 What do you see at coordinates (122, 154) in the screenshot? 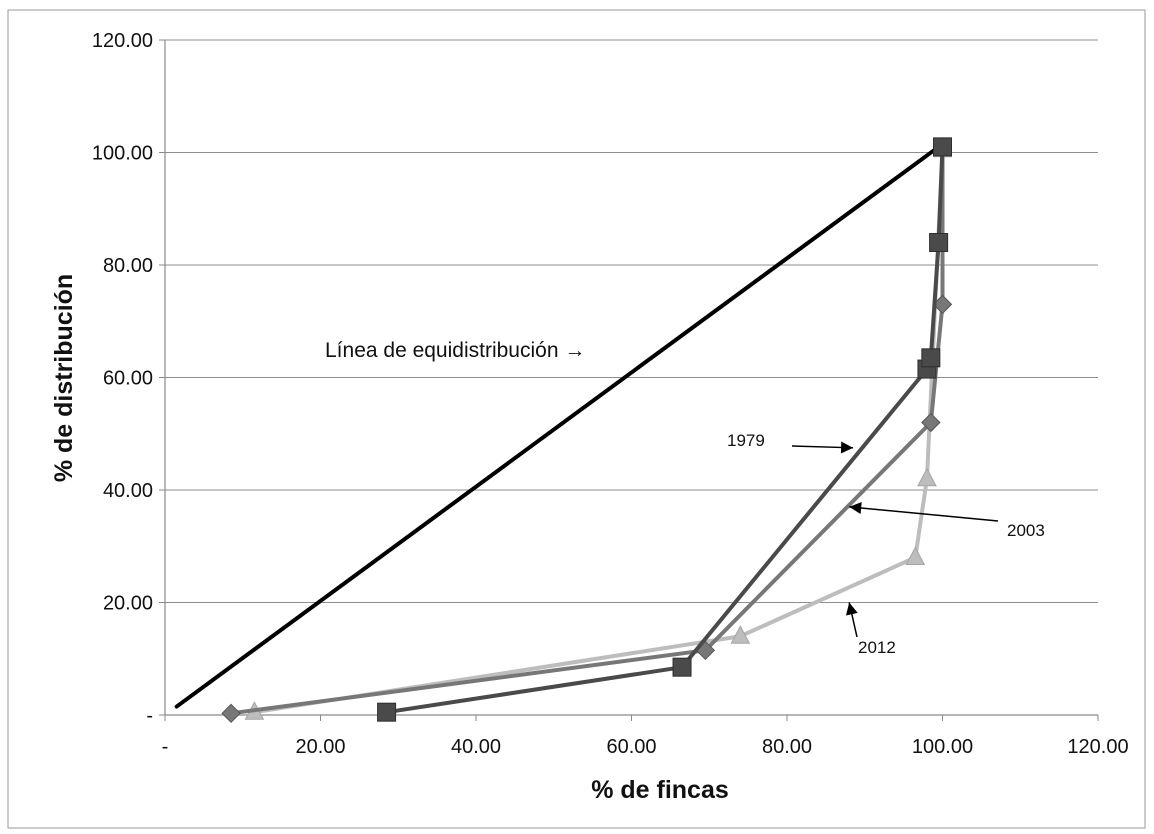
I see `y-tick-label-5: 100.00` at bounding box center [122, 154].